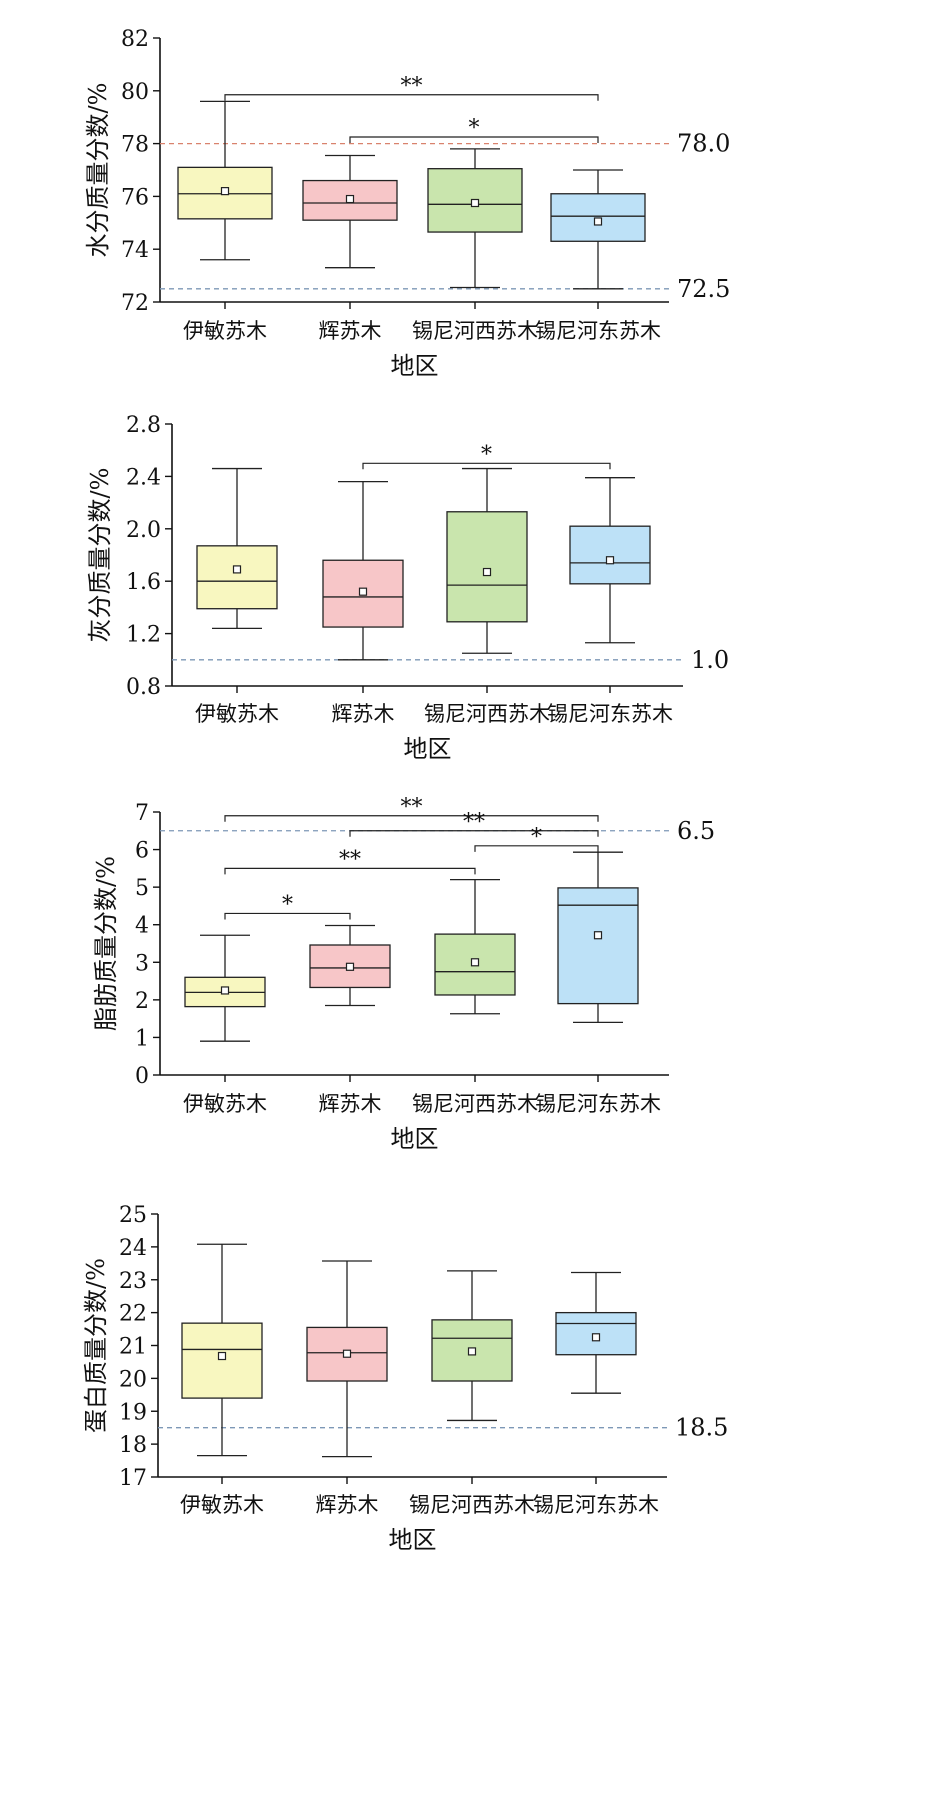 This screenshot has width=946, height=1814. What do you see at coordinates (142, 926) in the screenshot?
I see `y-tick-label: 4` at bounding box center [142, 926].